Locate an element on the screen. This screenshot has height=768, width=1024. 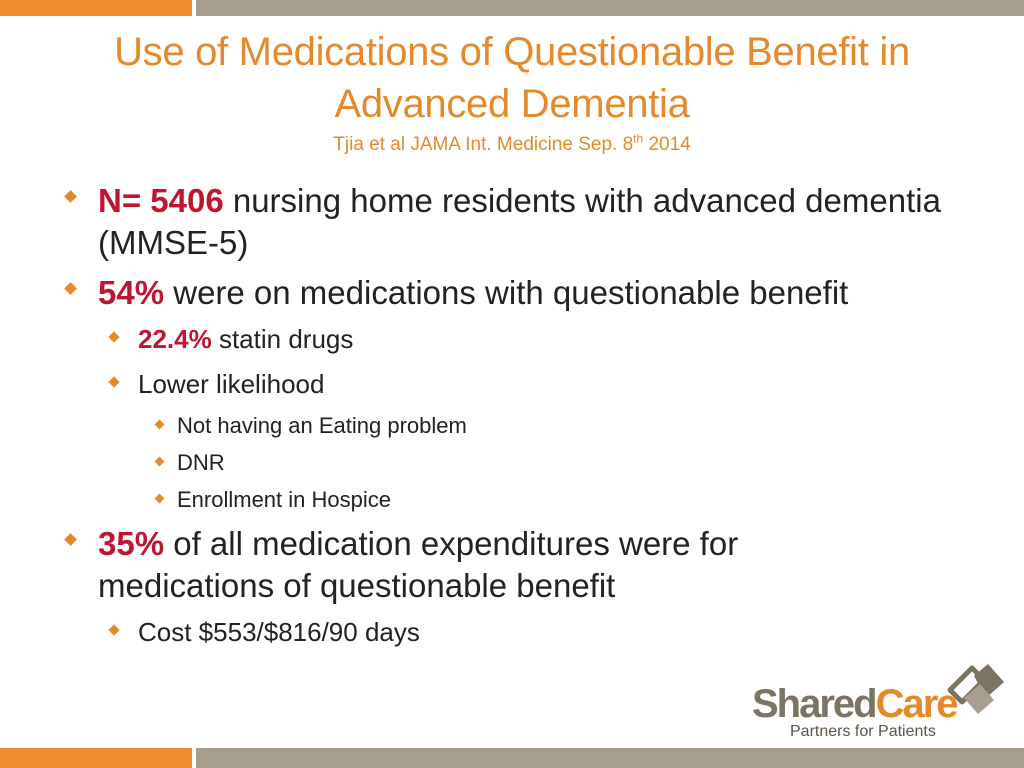
subtitle-superscript: th is located at coordinates (638, 138).